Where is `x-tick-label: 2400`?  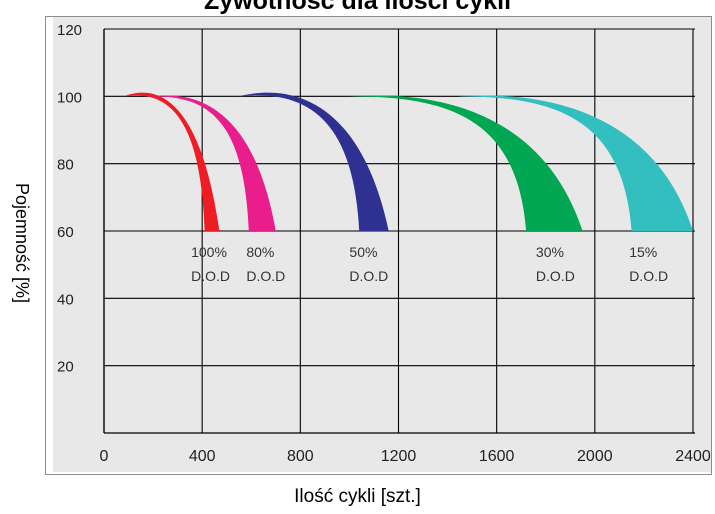
x-tick-label: 2400 is located at coordinates (693, 456).